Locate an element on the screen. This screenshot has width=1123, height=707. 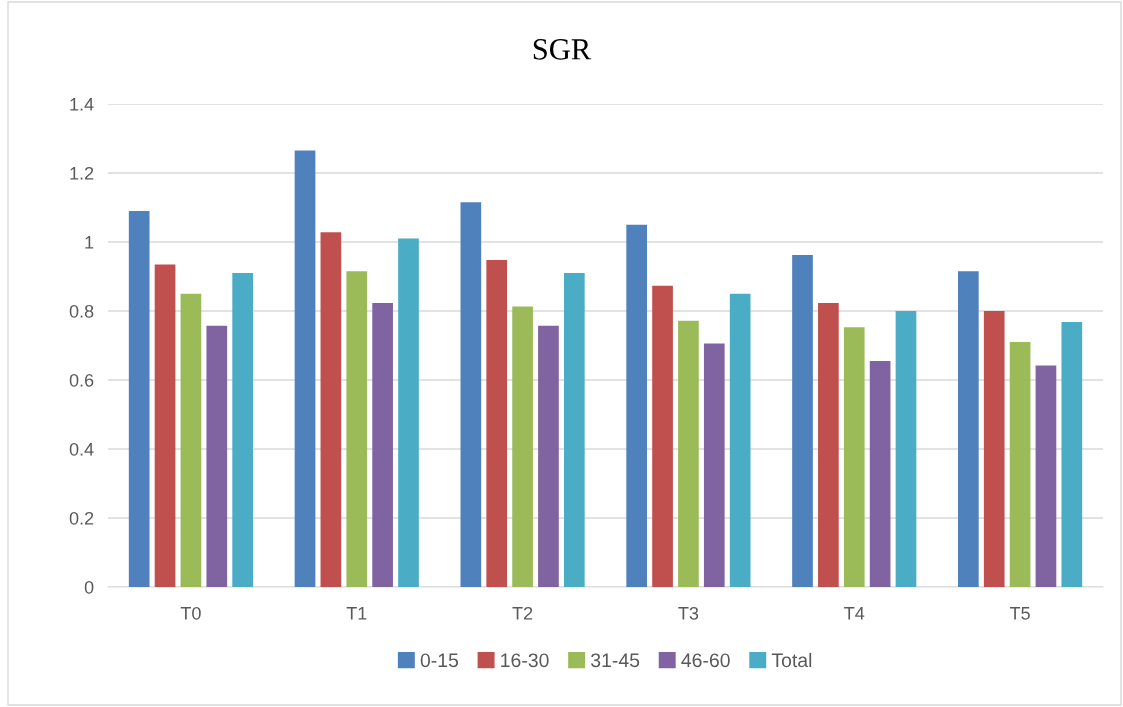
y-tick-label: 0.8 is located at coordinates (81, 311).